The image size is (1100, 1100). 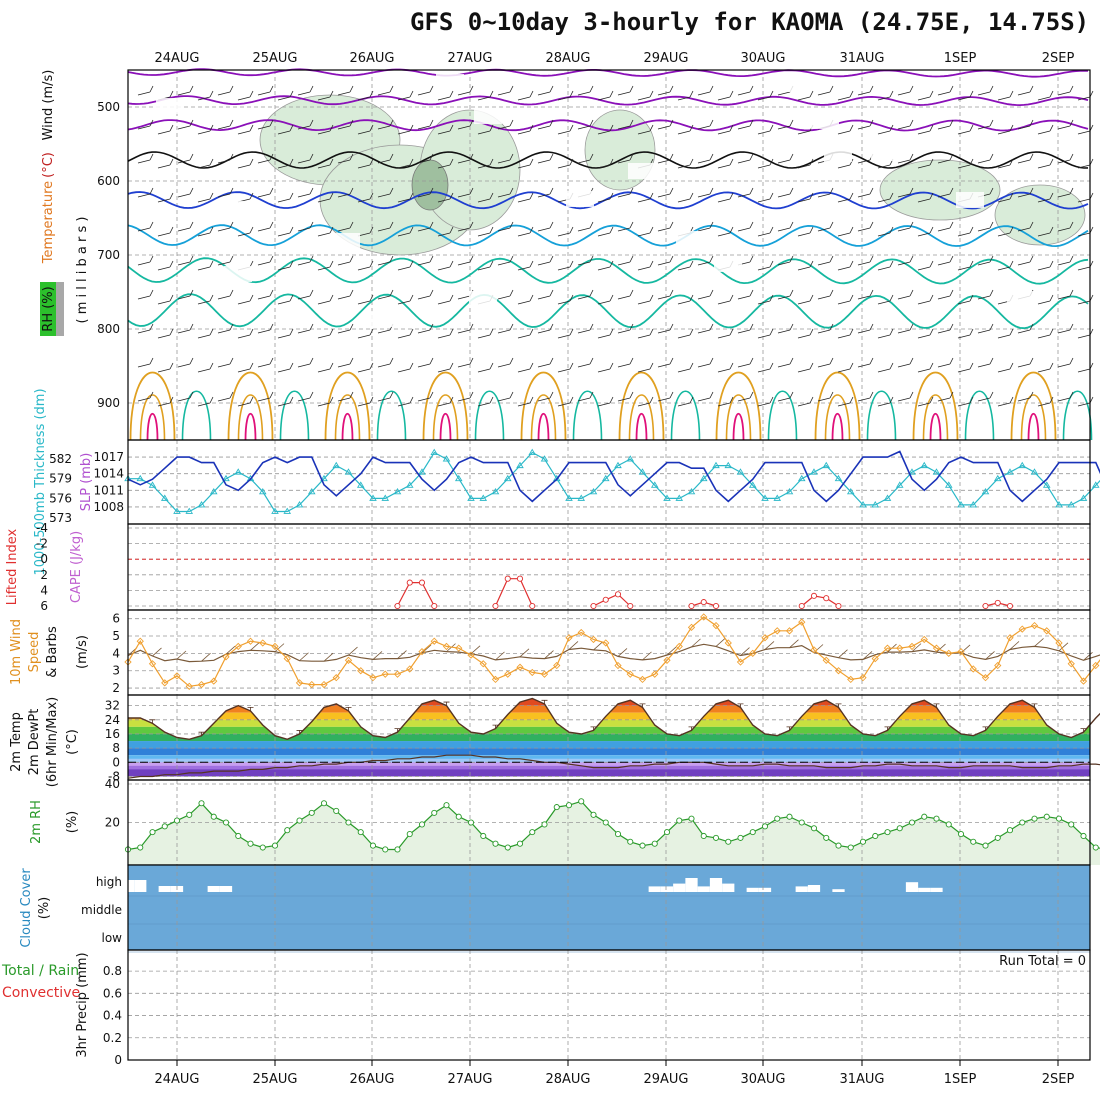 I want to click on precip-ytick-2: 0.4, so click(x=112, y=1016).